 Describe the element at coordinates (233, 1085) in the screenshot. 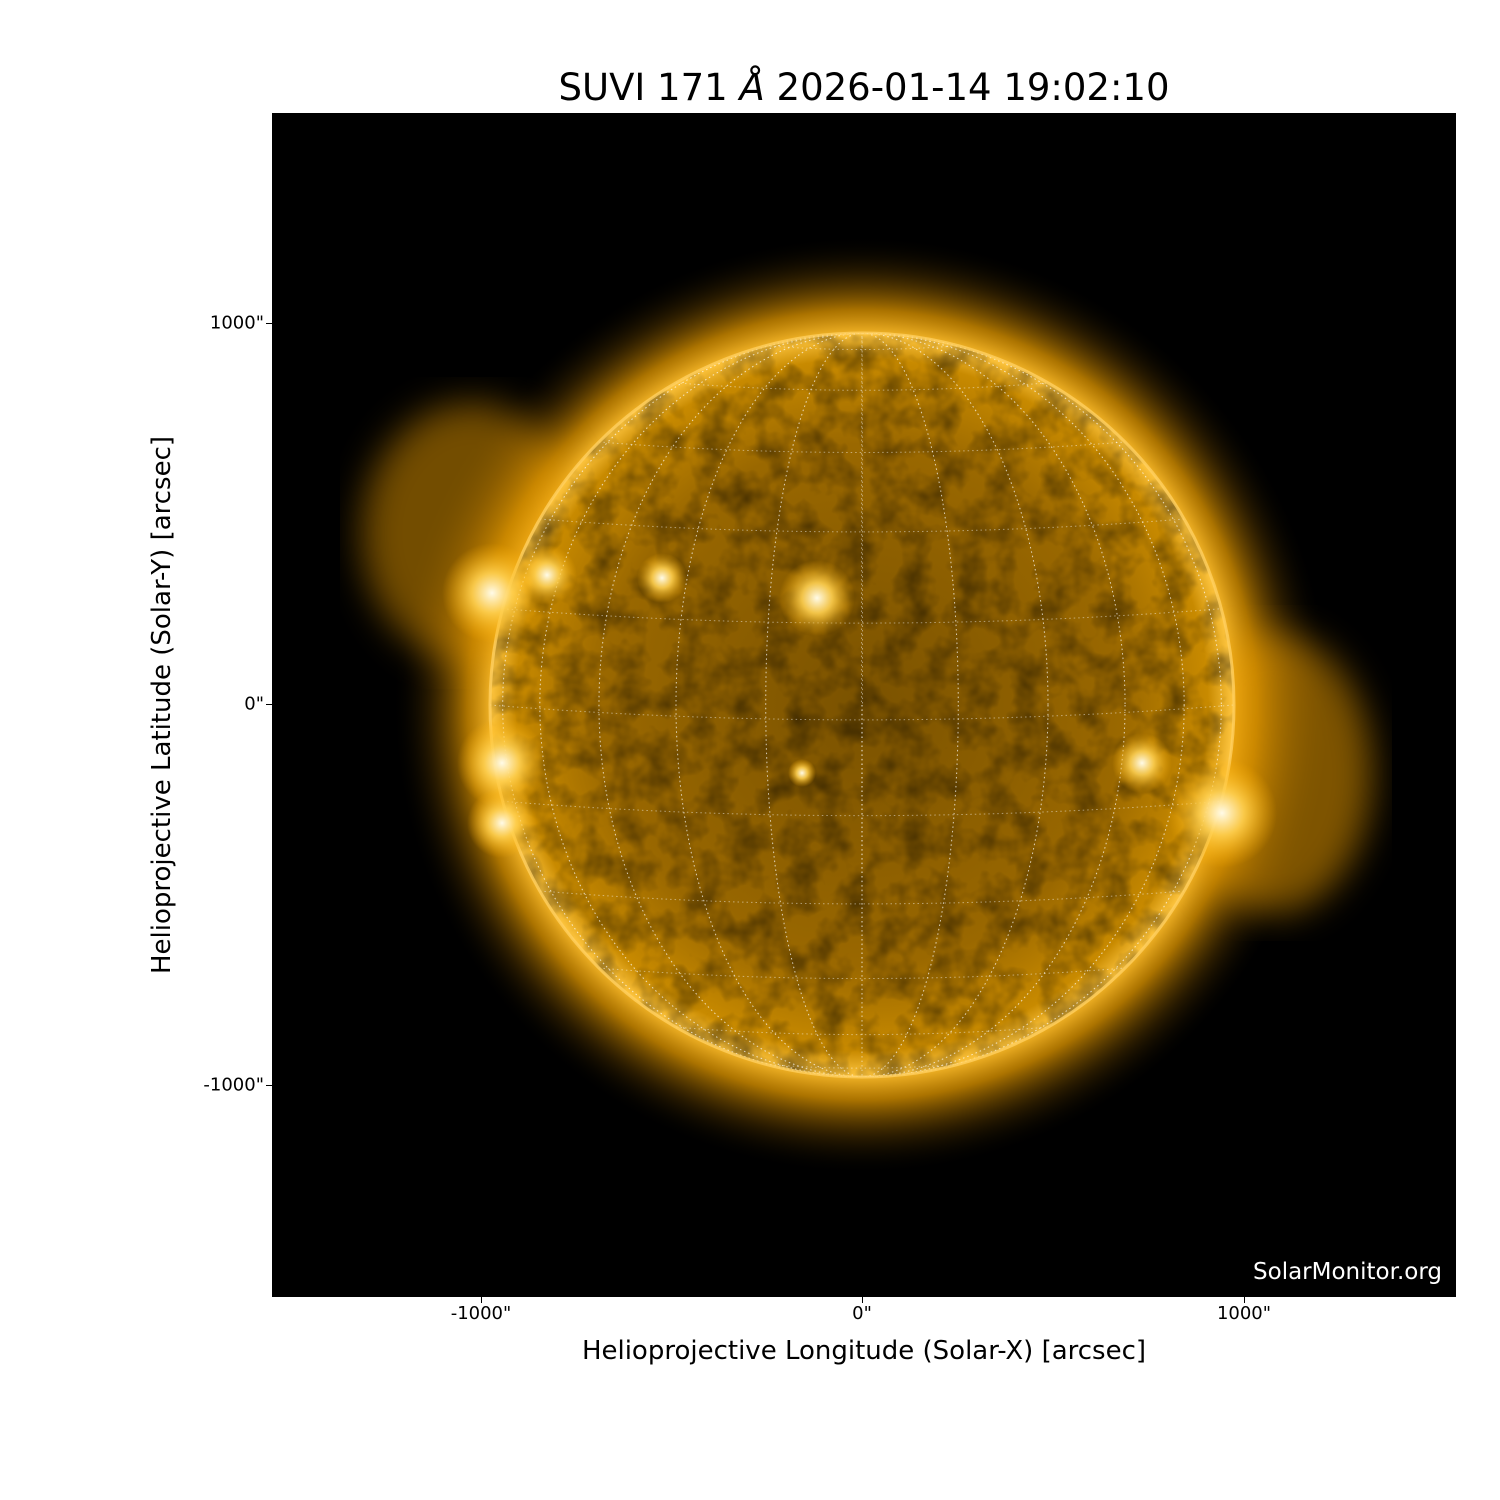

I see `y-tick-label: -1000"` at that location.